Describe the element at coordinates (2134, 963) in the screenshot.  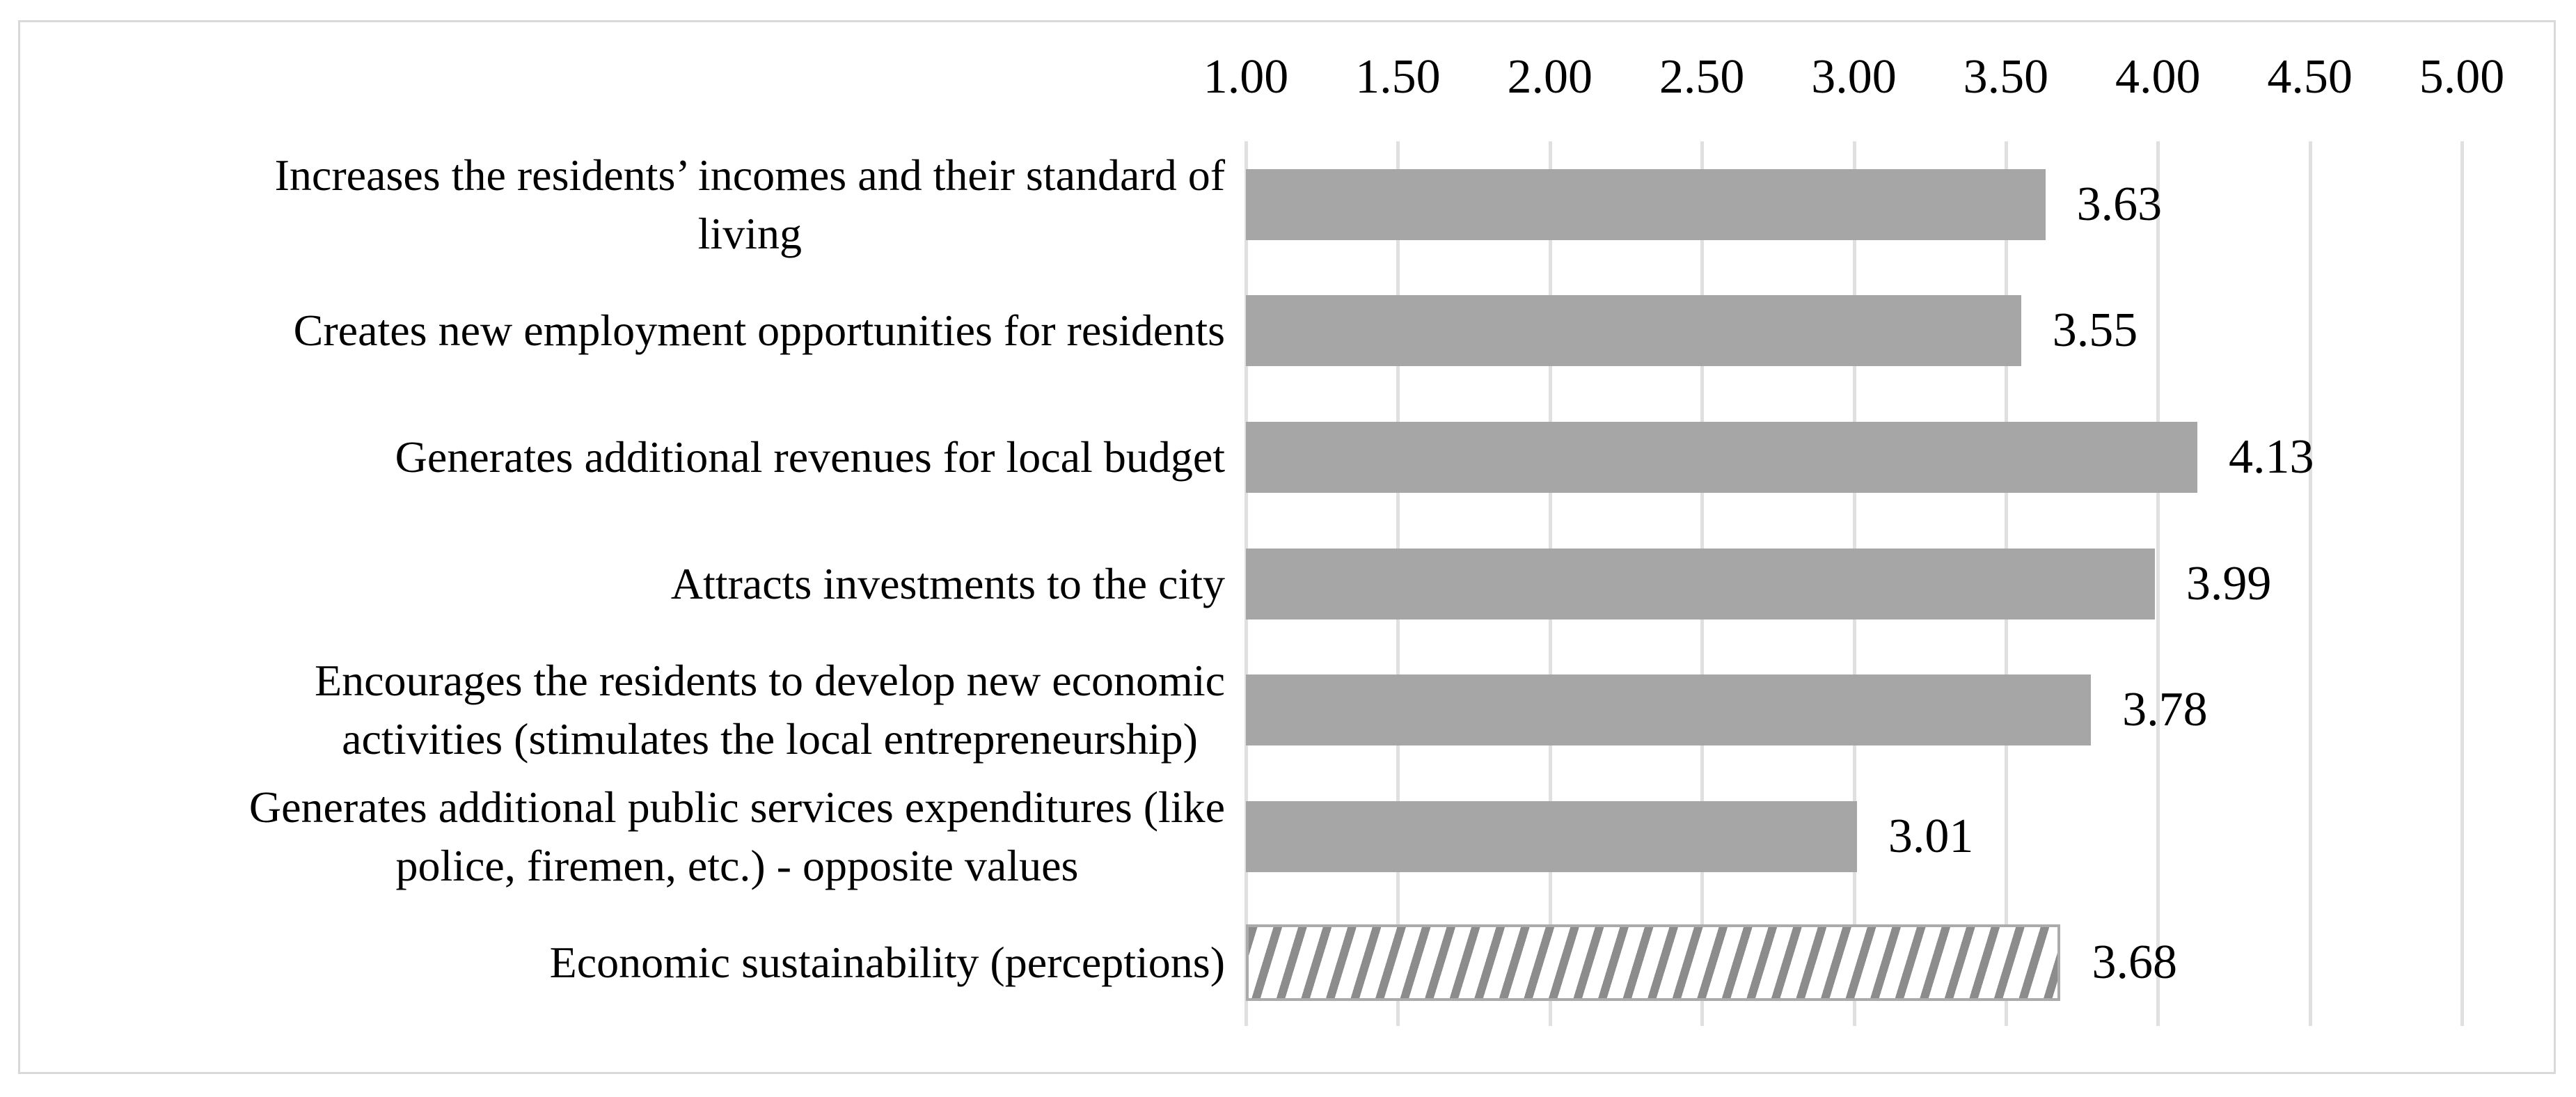
I see `value-label: 3.68` at that location.